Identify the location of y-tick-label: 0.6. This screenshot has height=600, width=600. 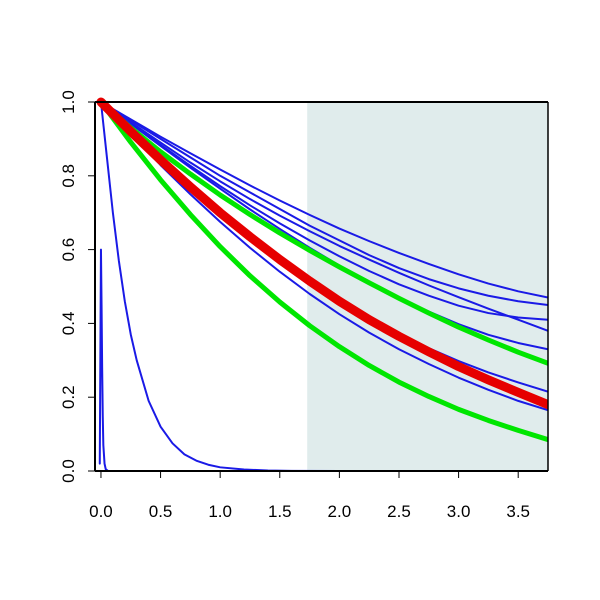
(68, 250).